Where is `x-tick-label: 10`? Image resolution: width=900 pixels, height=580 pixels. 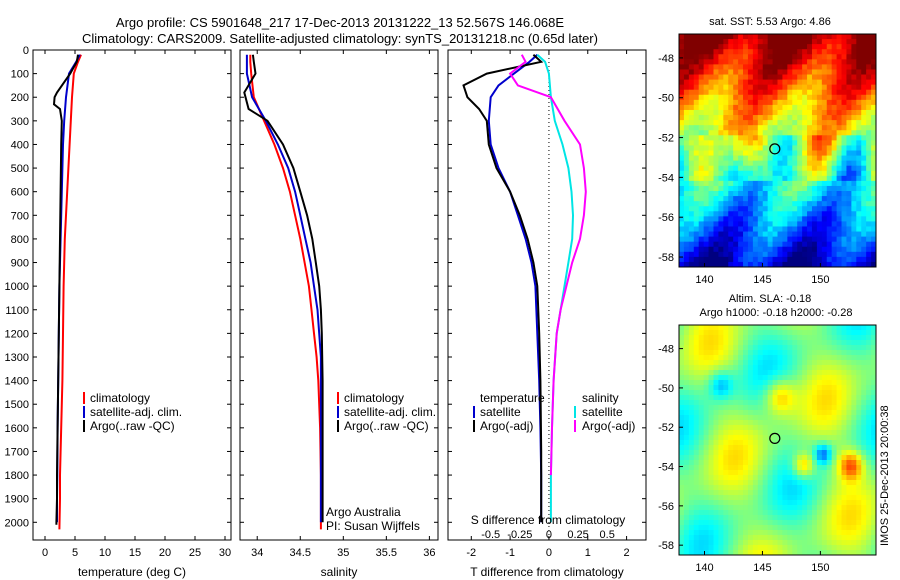
x-tick-label: 10 is located at coordinates (105, 553).